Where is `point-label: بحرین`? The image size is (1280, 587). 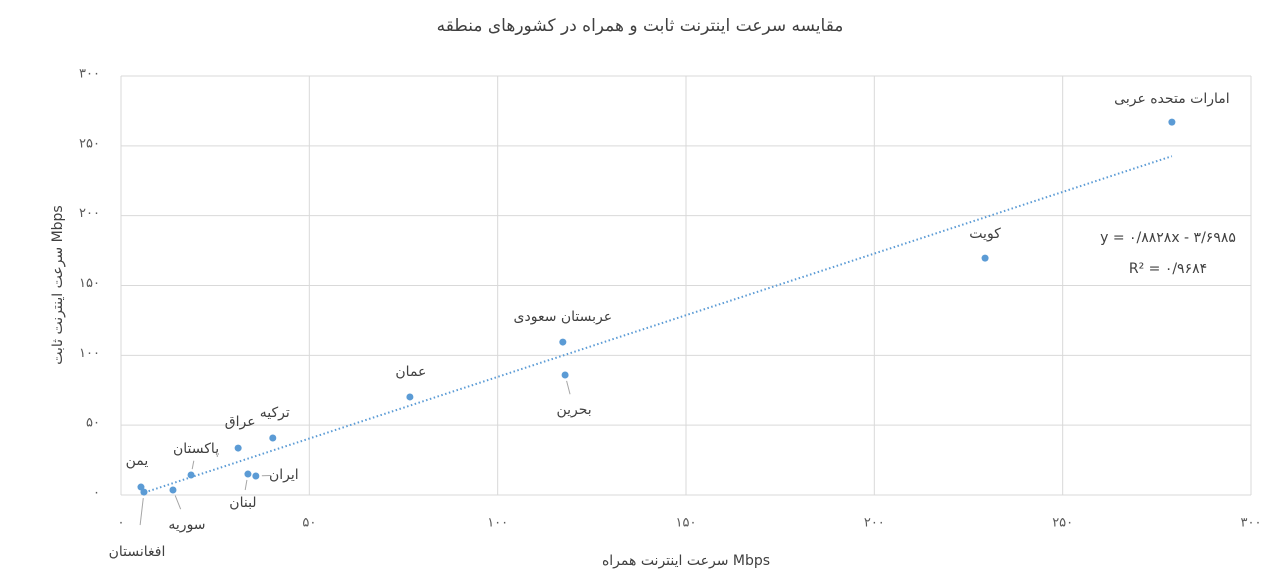
point-label: بحرین is located at coordinates (573, 410).